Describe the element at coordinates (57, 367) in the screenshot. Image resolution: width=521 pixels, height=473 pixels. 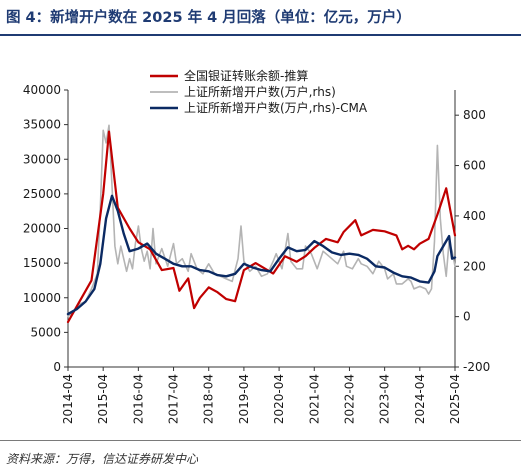
I see `left-y-tick-label: 0` at that location.